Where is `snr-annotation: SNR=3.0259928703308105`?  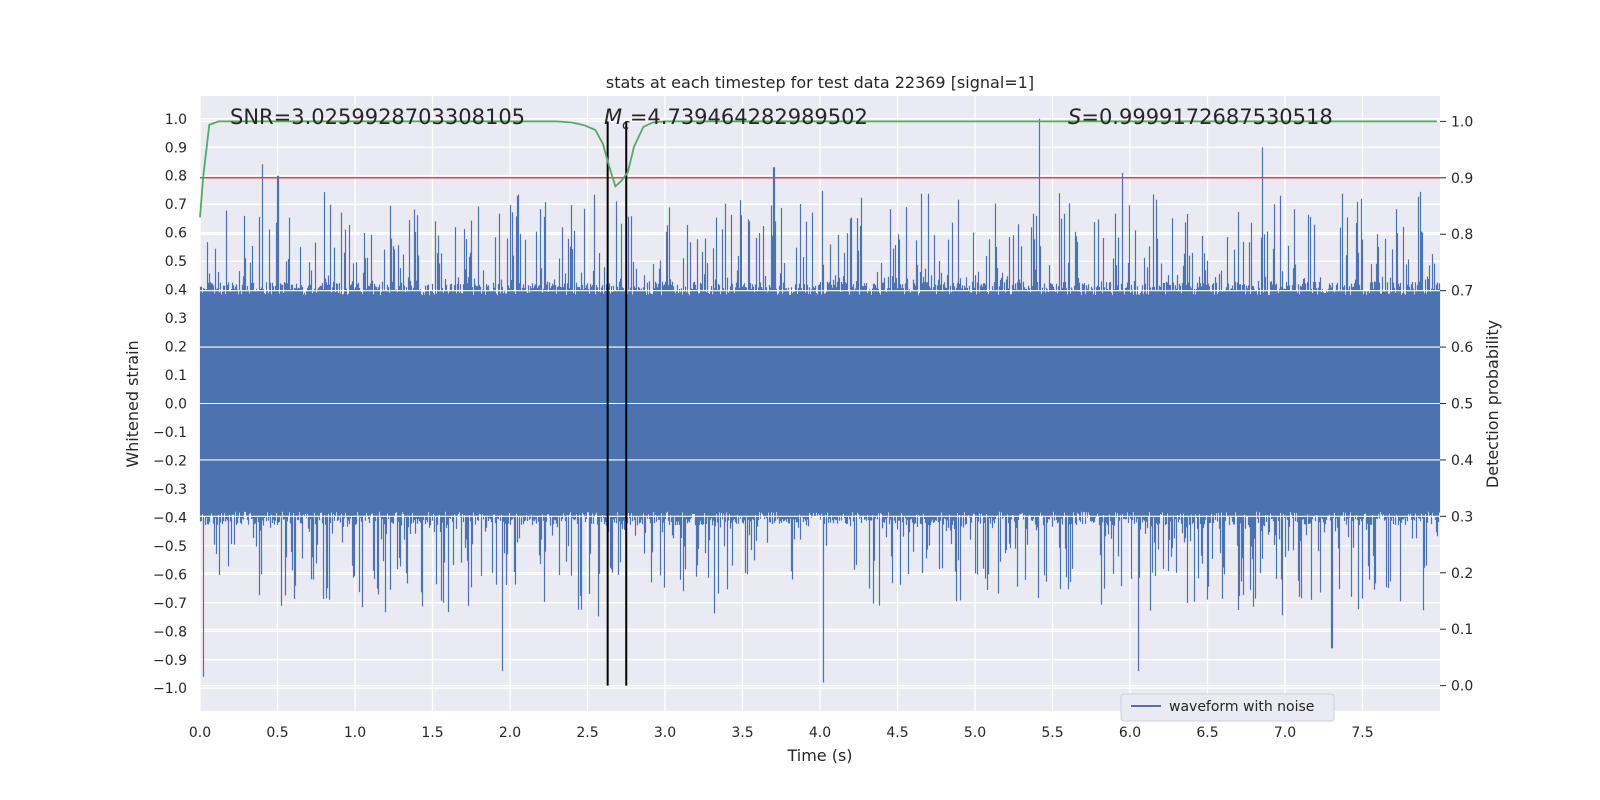 snr-annotation: SNR=3.0259928703308105 is located at coordinates (377, 117).